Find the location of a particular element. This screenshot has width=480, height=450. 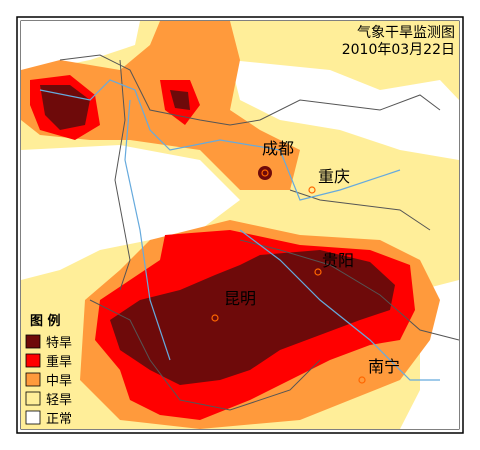

legend-label: 中旱 is located at coordinates (59, 381).